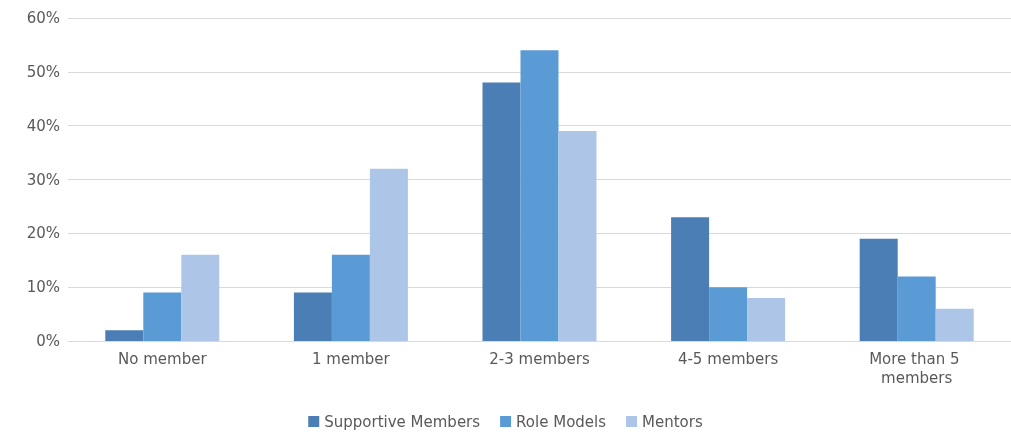 The image size is (1011, 436). I want to click on x-tick-label: No member, so click(163, 358).